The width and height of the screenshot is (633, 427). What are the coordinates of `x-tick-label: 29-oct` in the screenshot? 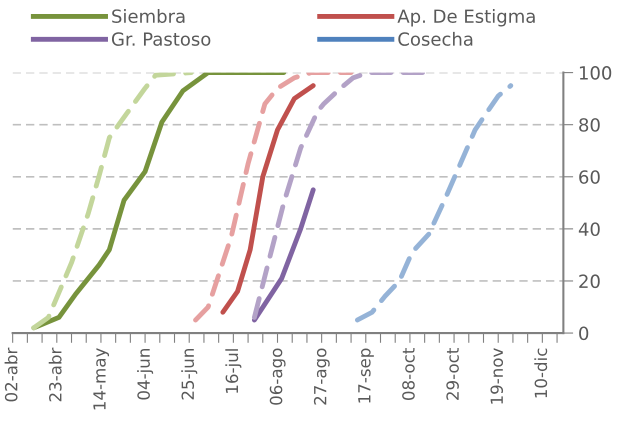 It's located at (452, 374).